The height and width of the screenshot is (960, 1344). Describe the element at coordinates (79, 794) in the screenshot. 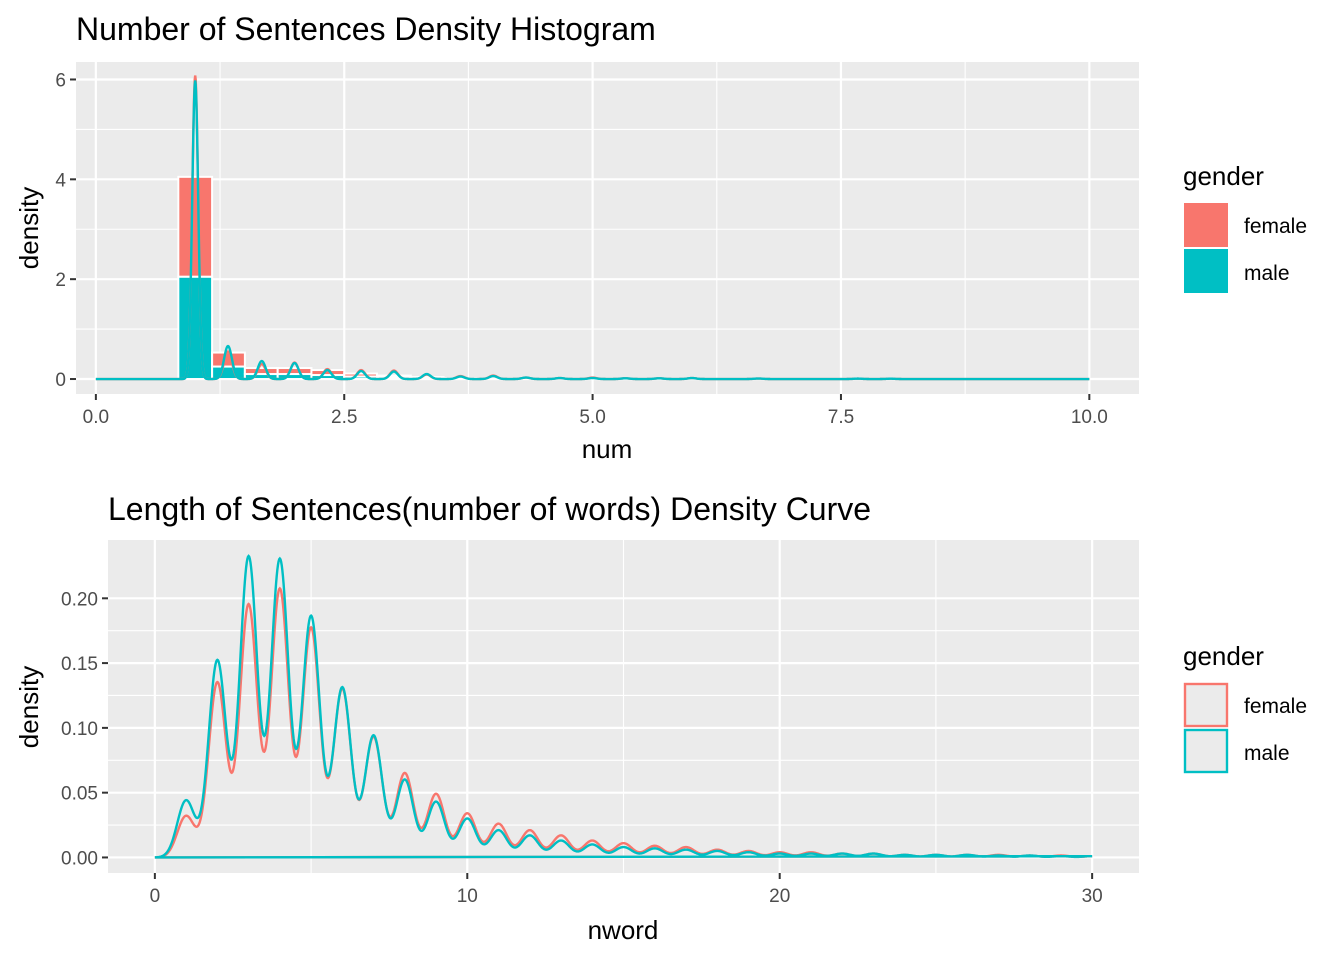

I see `y-tick-label: 0.05` at that location.